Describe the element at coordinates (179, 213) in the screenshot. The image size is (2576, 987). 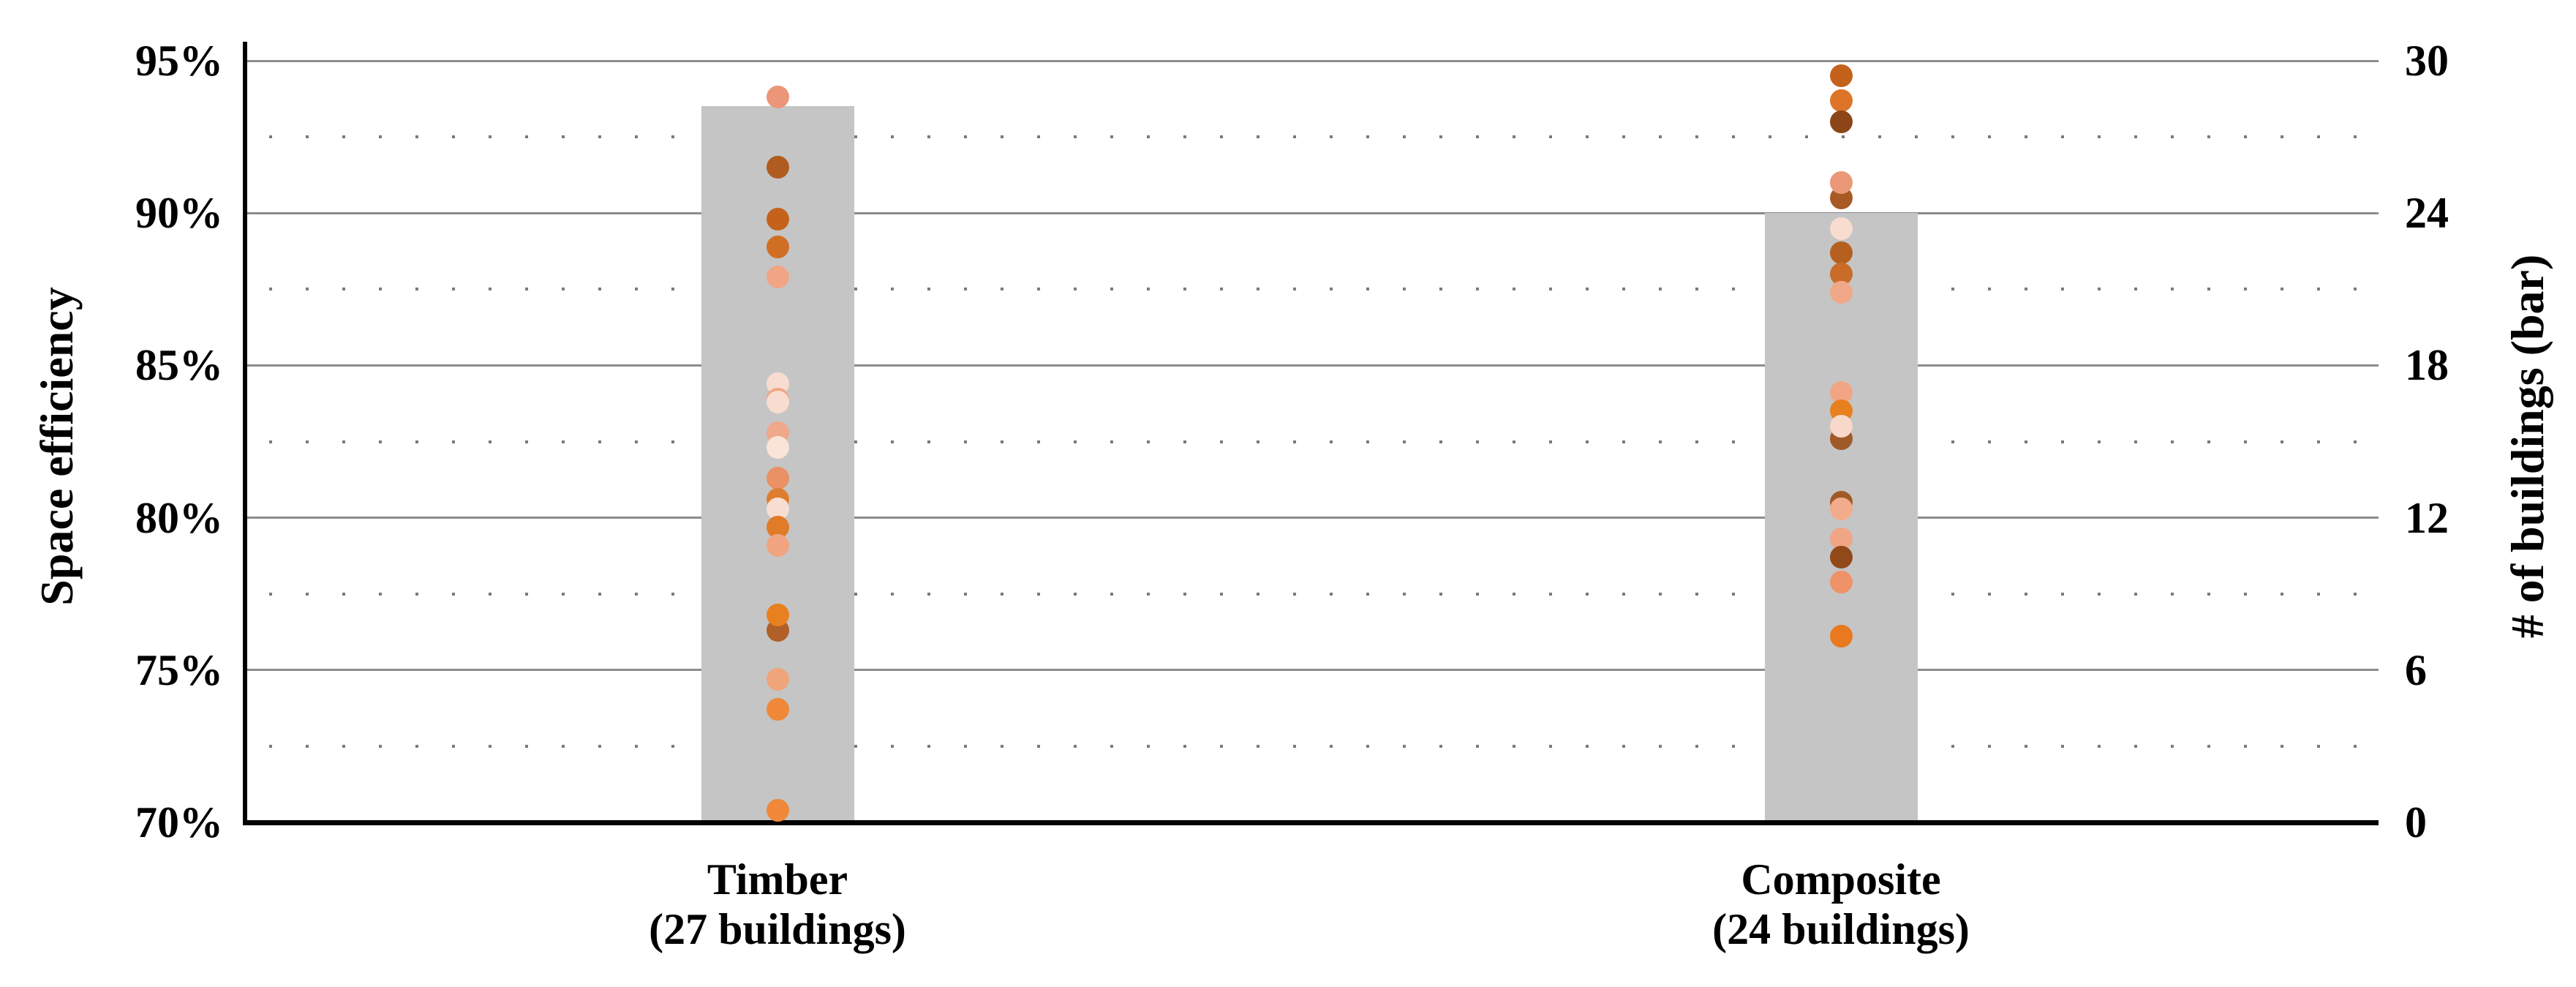
I see `left-axis-tick: 90%` at that location.